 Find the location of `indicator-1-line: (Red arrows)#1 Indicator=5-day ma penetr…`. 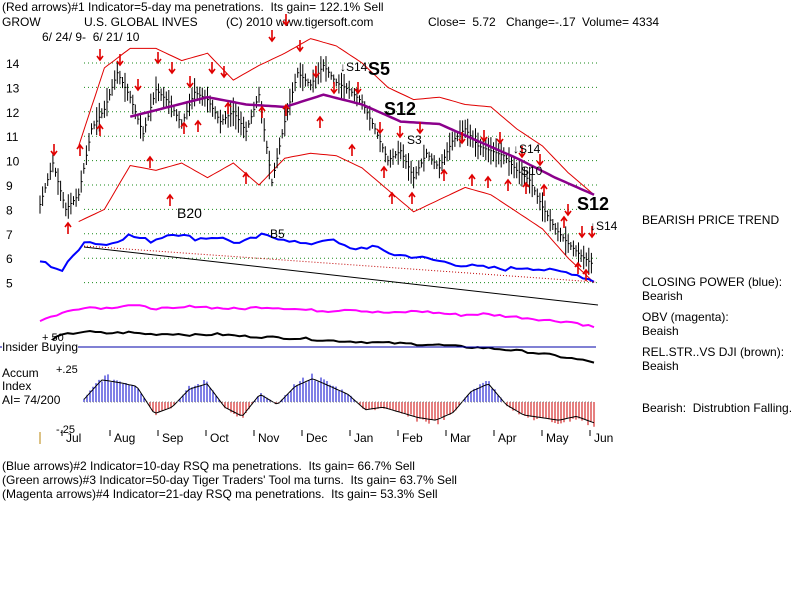

indicator-1-line: (Red arrows)#1 Indicator=5-day ma penetr… is located at coordinates (193, 7).